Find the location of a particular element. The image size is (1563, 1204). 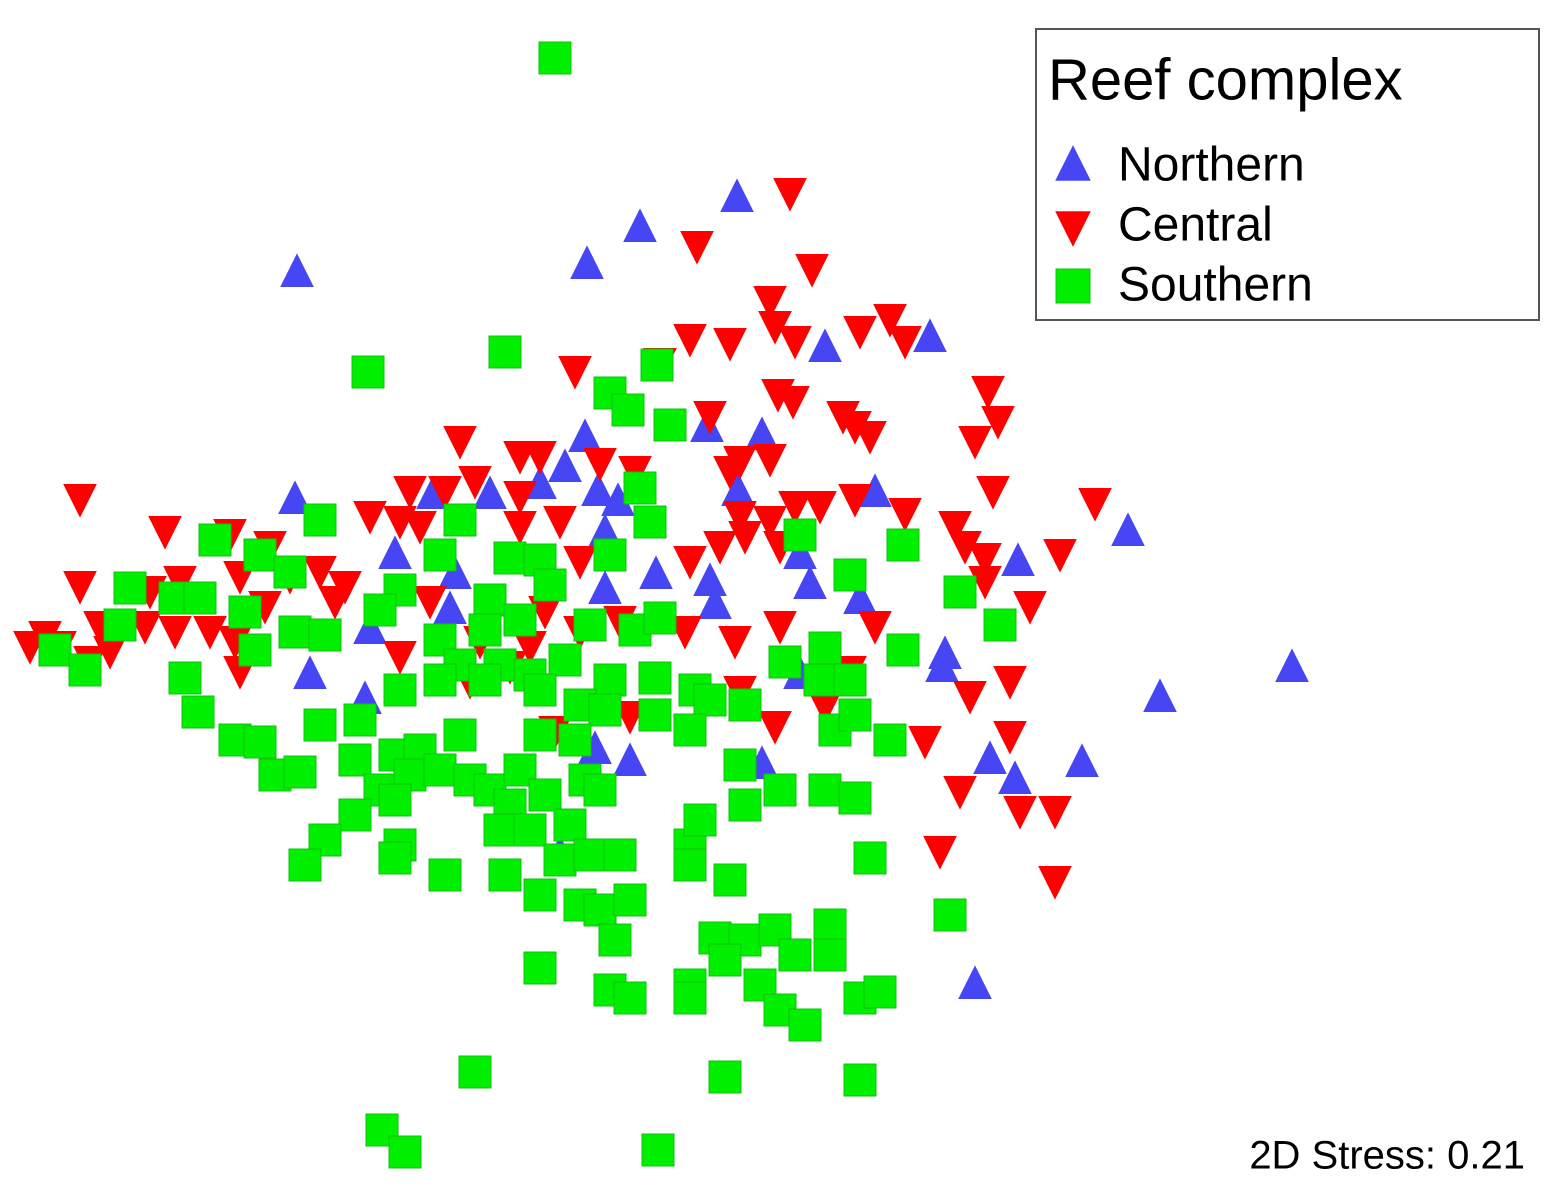

stress-annotation: 2D Stress: 0.21 is located at coordinates (1387, 1156).